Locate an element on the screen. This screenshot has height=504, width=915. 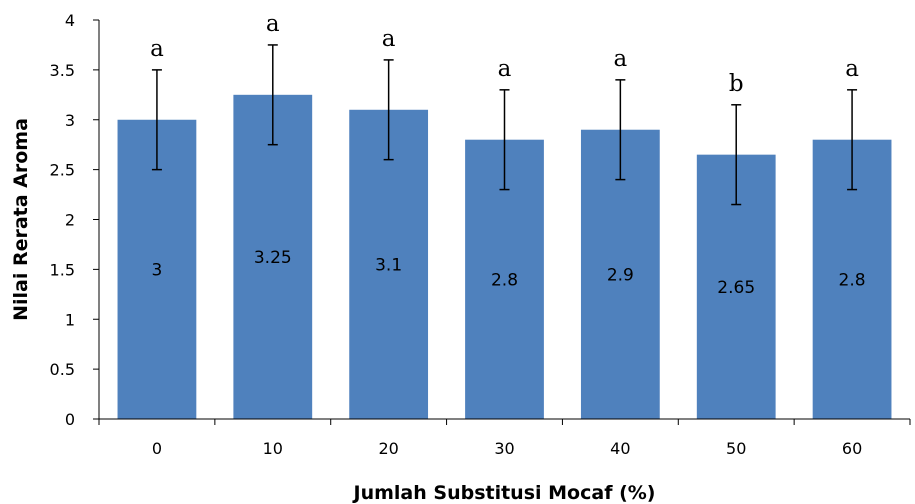
bar-value-label: 3.1 is located at coordinates (388, 265).